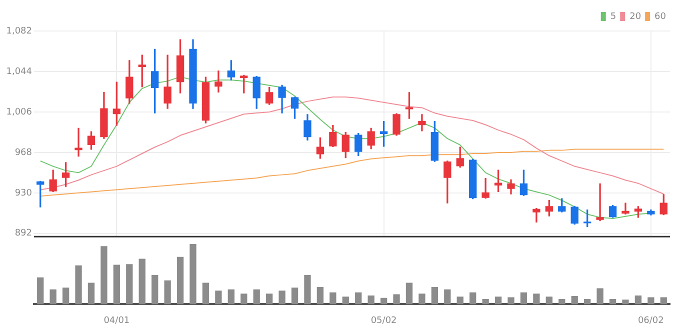  I want to click on legend-label: 5, so click(613, 17).